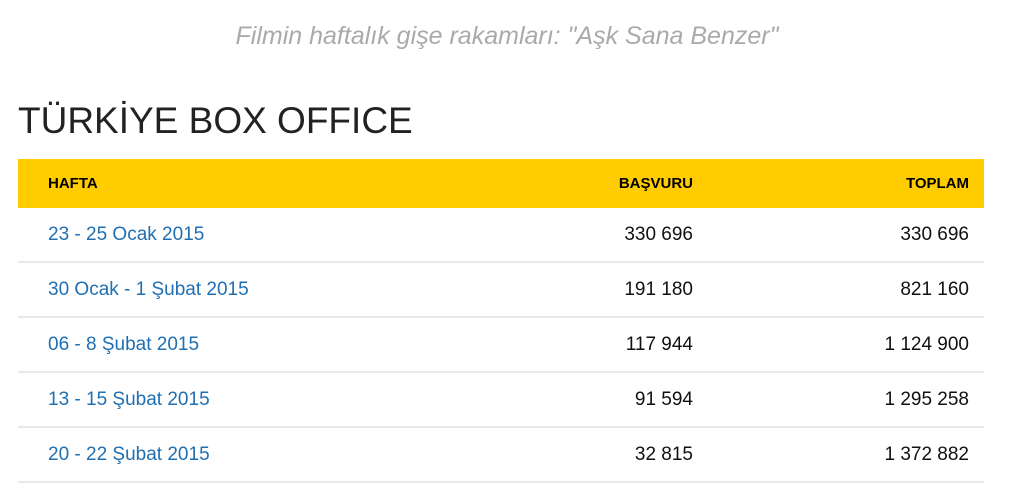  I want to click on table-row: 30 Ocak - 1 Şubat 2015 191 180 821 160, so click(501, 290).